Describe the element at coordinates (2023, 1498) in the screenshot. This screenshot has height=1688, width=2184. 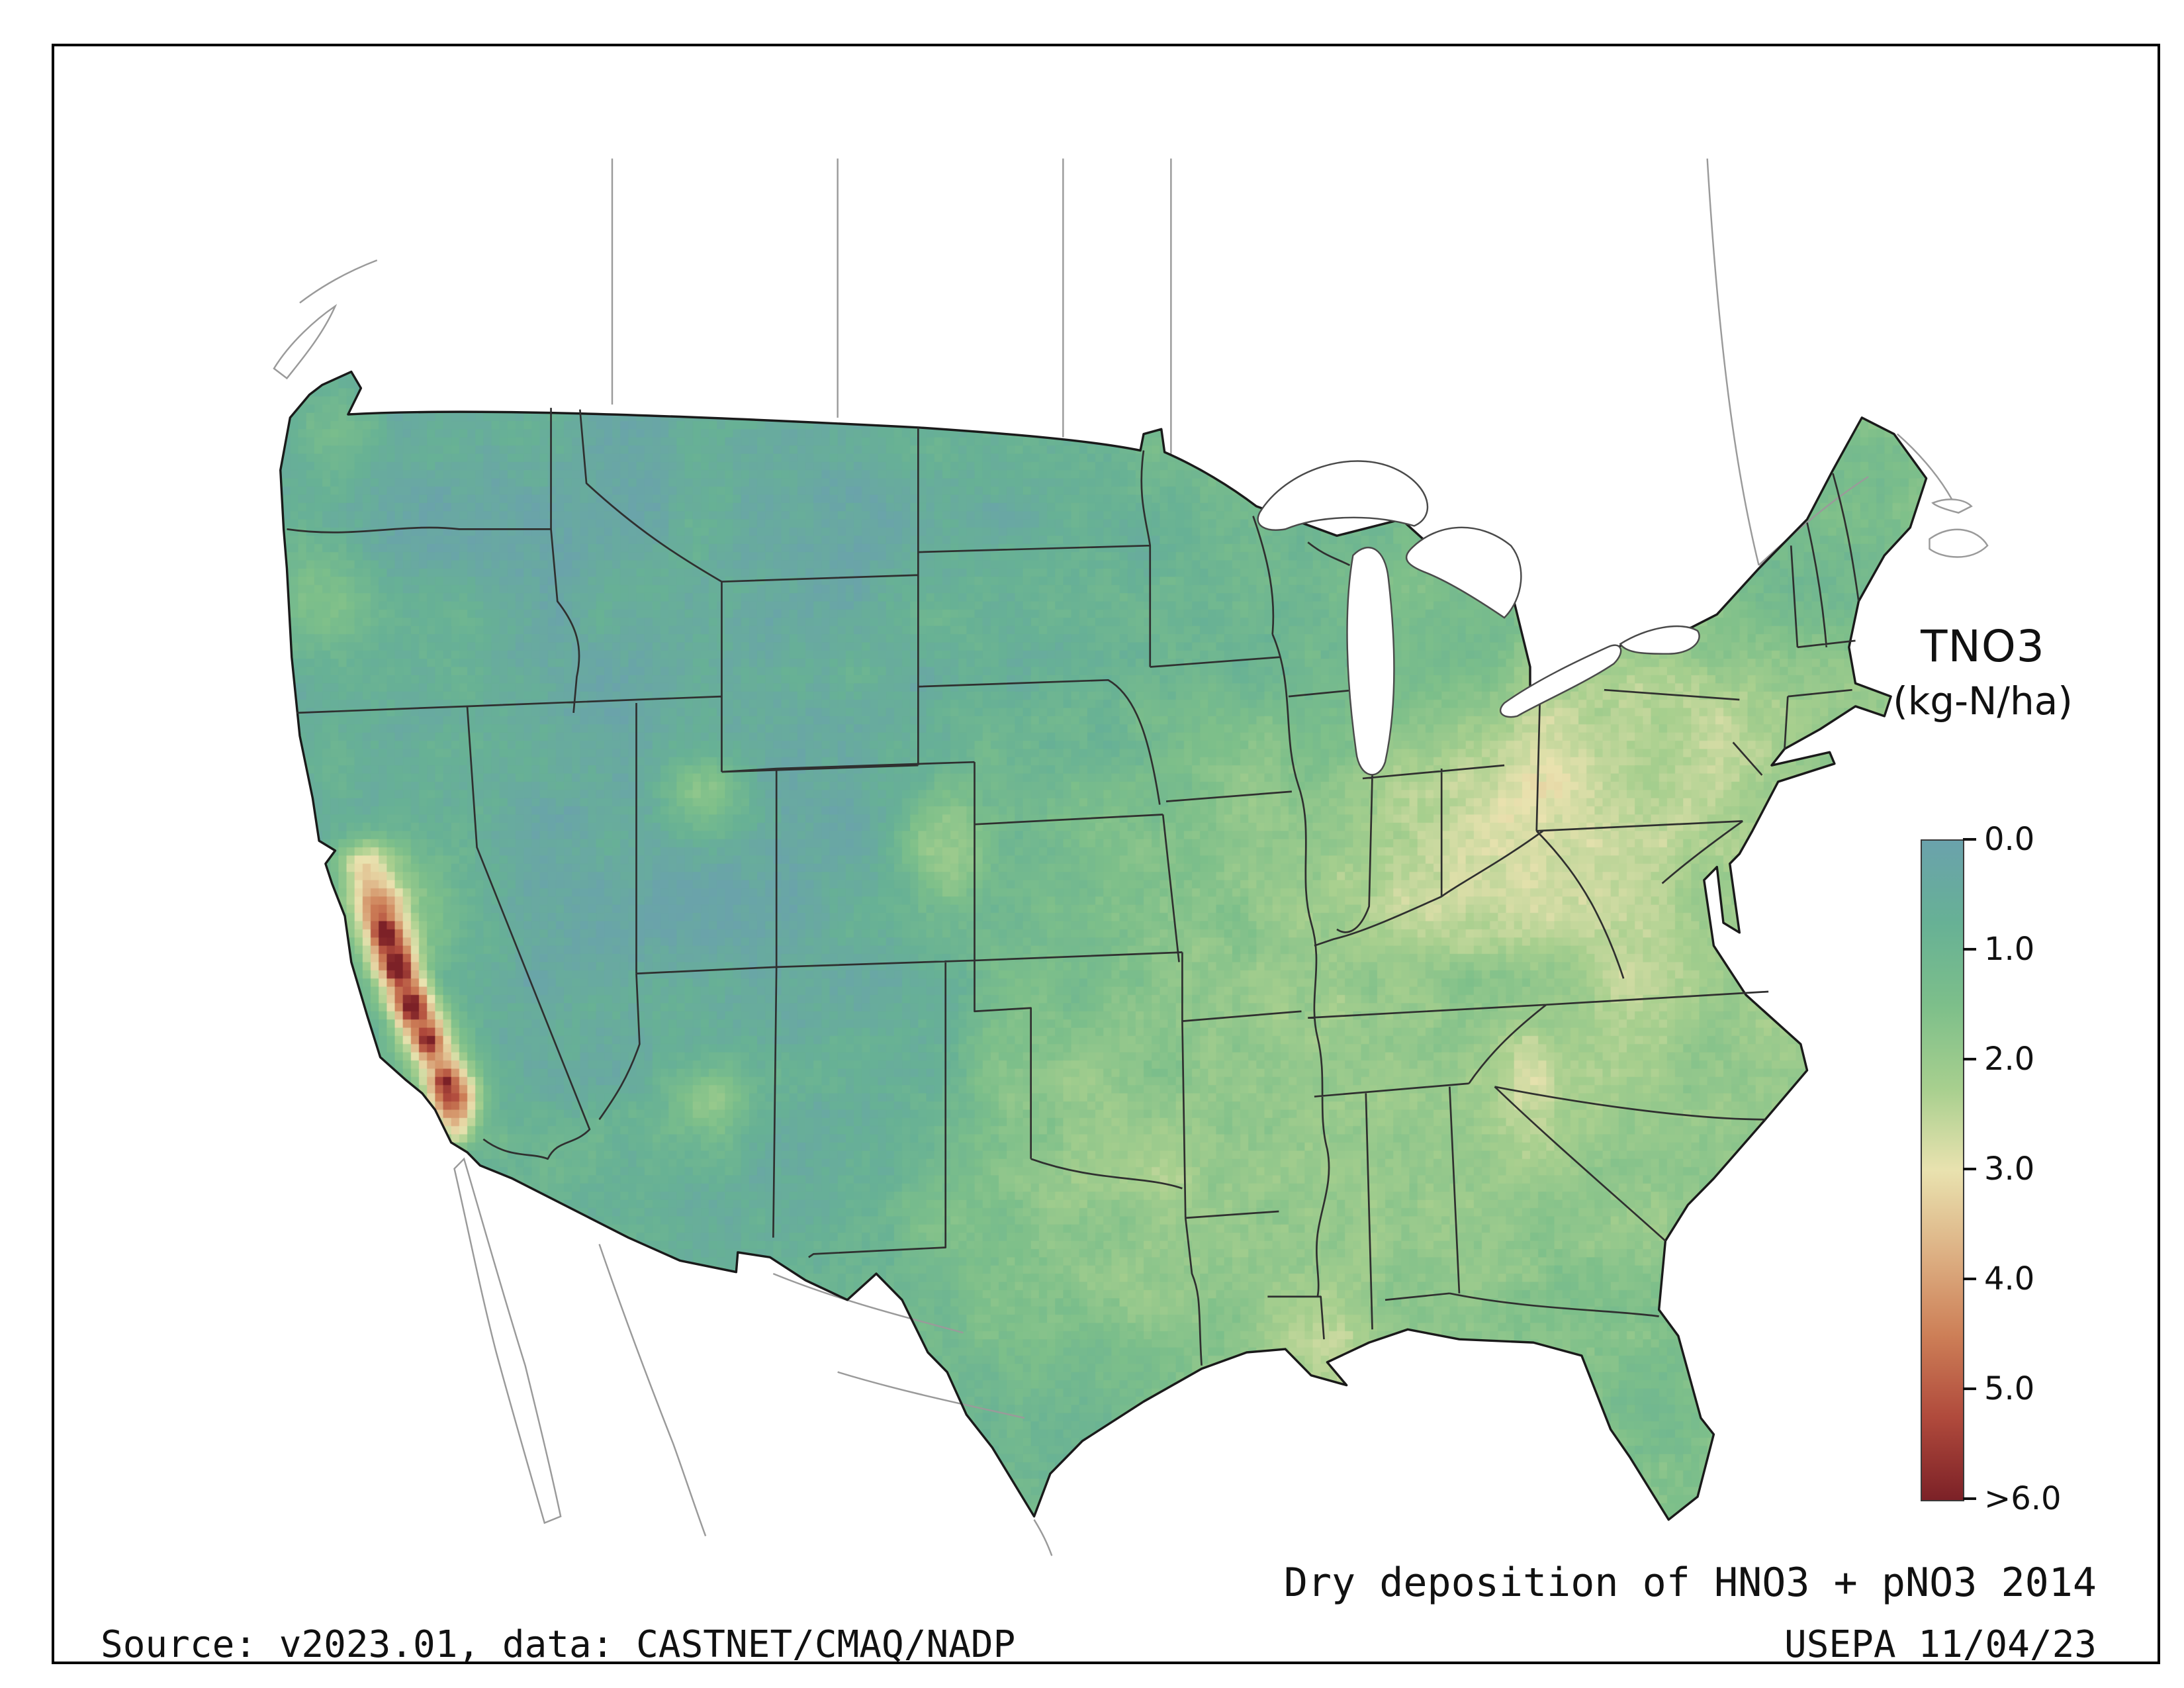
I see `tick-label: >6.0` at that location.